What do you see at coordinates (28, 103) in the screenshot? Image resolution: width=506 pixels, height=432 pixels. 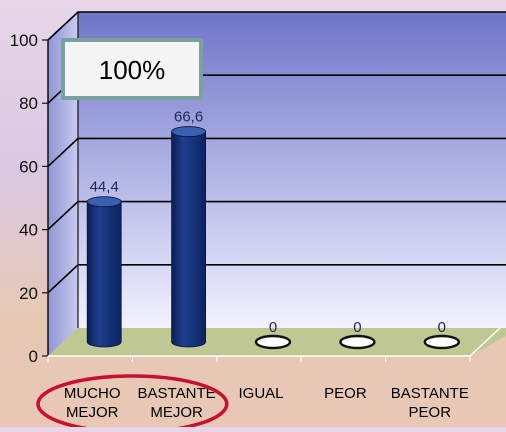 I see `y-tick-label: 80` at bounding box center [28, 103].